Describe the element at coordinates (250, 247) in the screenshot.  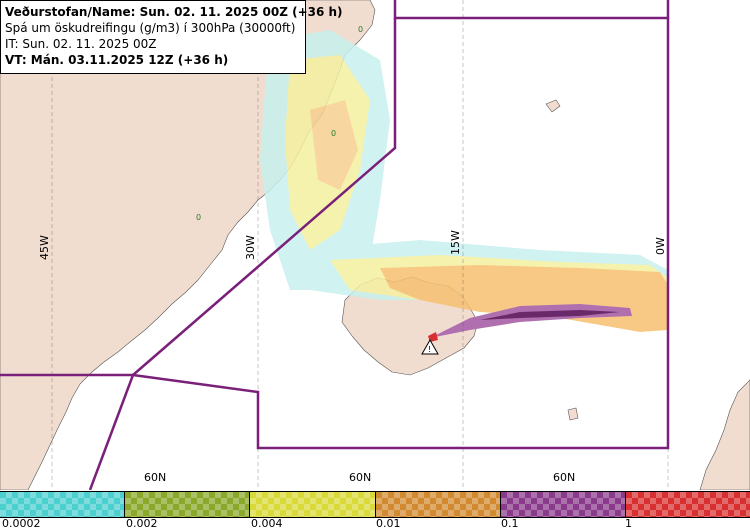
I see `lon-label: 30W` at that location.